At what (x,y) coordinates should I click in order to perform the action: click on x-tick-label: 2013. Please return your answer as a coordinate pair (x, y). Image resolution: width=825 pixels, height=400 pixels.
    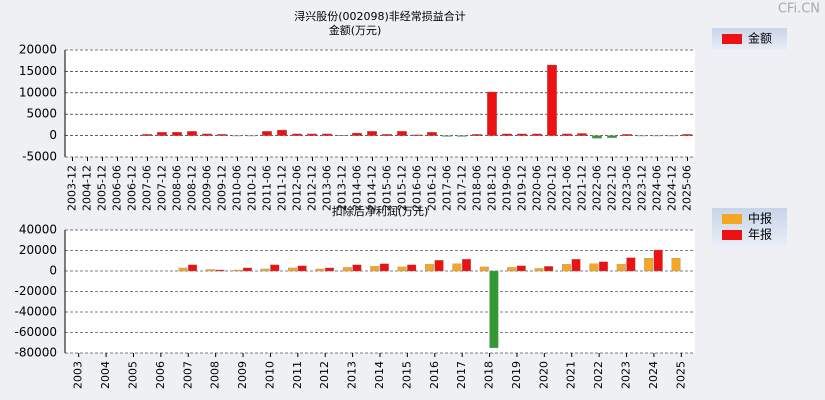
    Looking at the image, I should click on (352, 375).